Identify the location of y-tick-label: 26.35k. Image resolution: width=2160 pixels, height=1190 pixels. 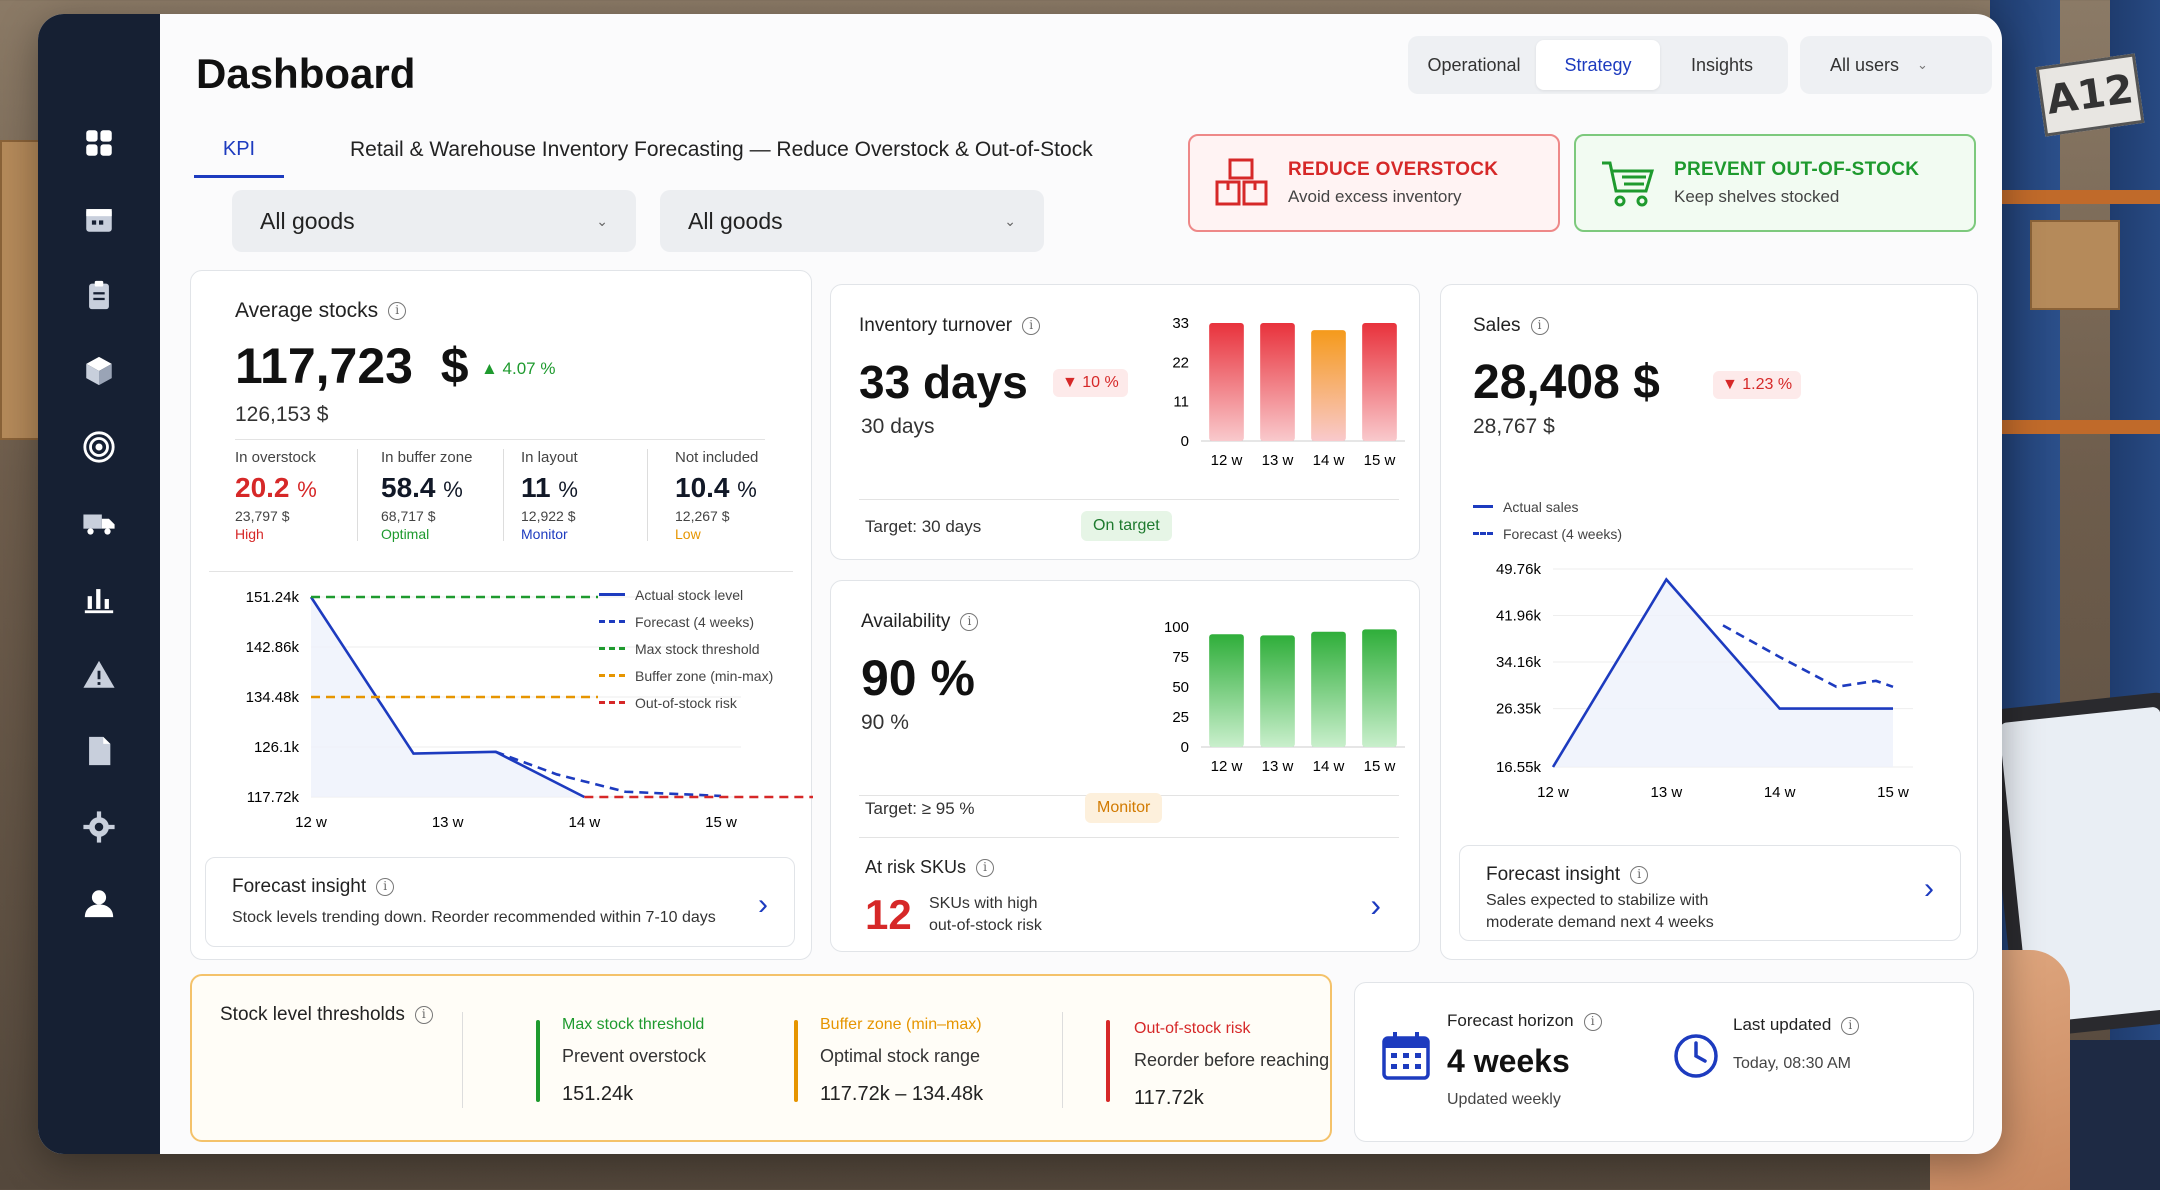
(1519, 709).